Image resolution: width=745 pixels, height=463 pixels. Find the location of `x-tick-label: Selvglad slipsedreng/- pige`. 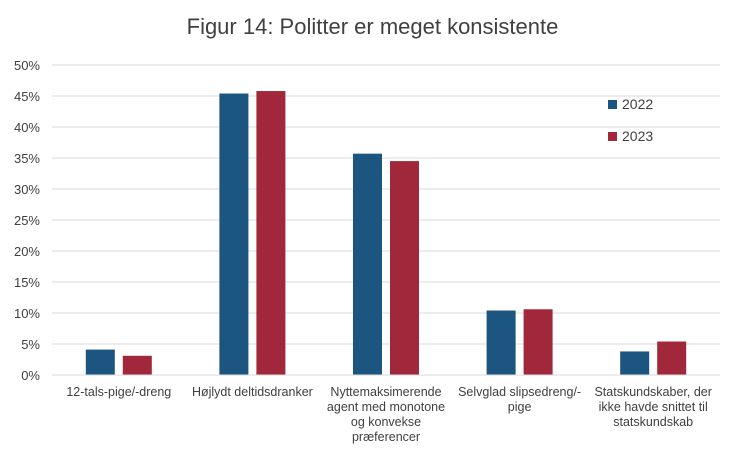

x-tick-label: Selvglad slipsedreng/- pige is located at coordinates (520, 399).